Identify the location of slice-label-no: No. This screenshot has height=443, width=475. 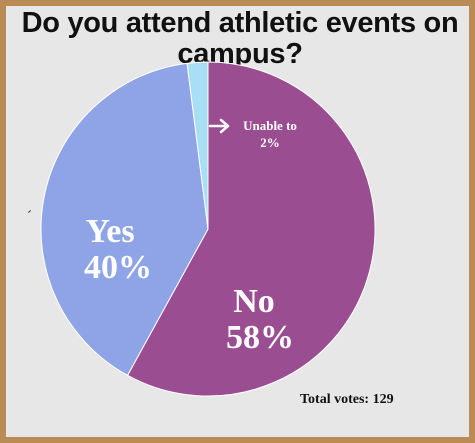
(254, 301).